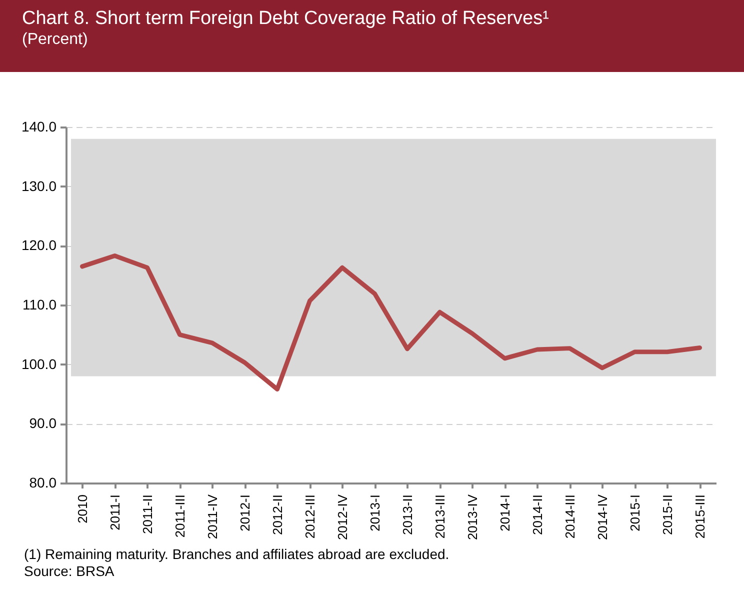  I want to click on y-tick-label: 140.0, so click(39, 126).